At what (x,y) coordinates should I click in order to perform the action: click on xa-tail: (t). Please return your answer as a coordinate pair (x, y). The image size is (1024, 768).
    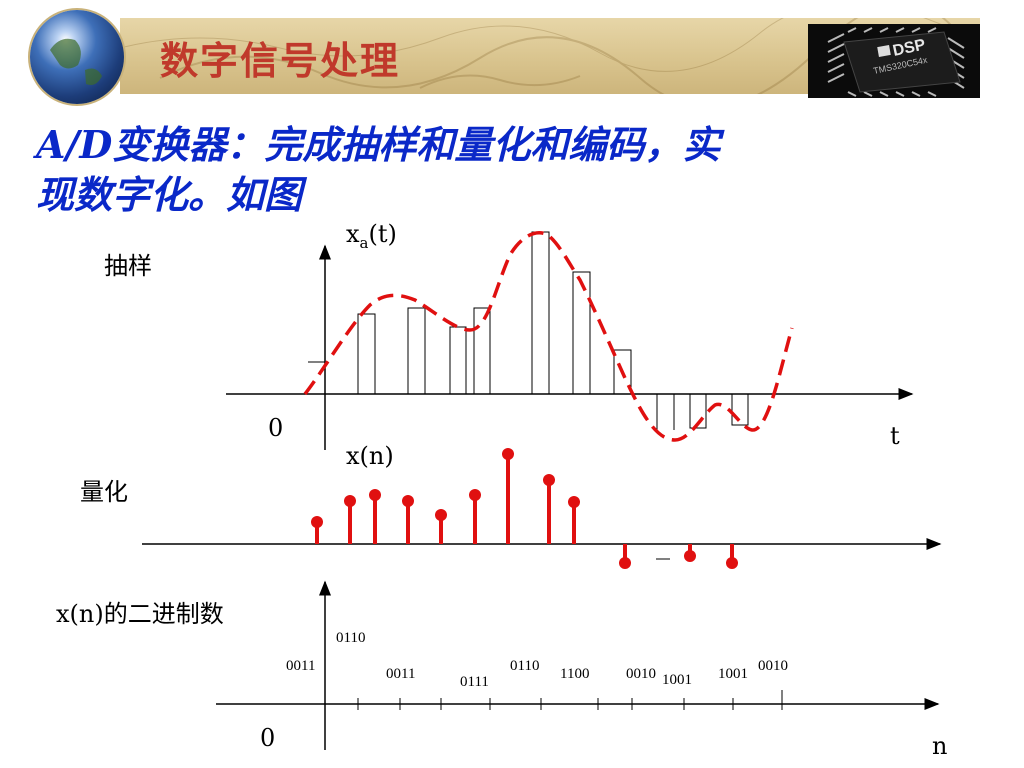
    Looking at the image, I should click on (382, 234).